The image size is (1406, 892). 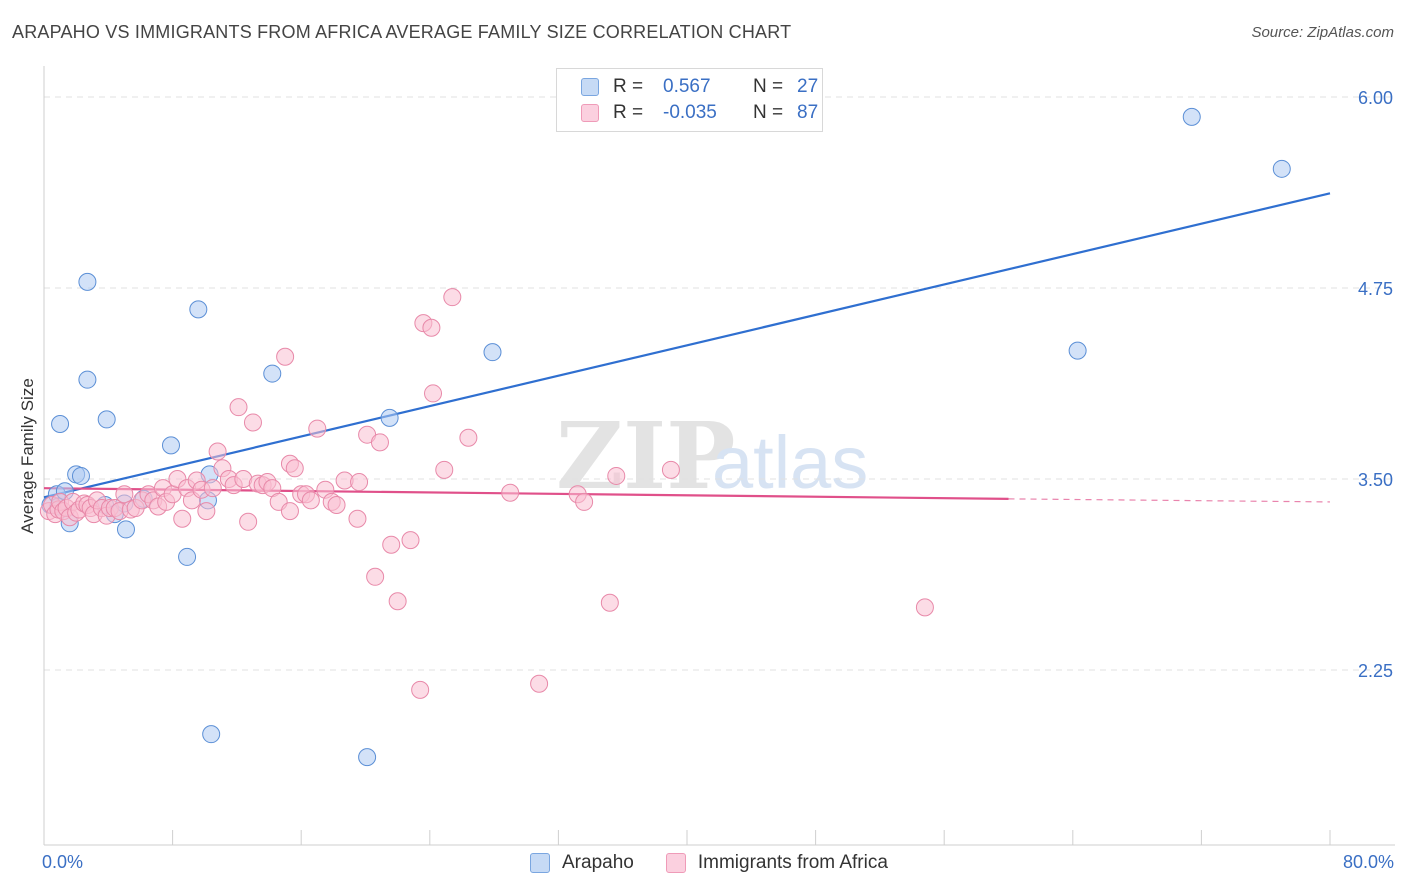 What do you see at coordinates (690, 112) in the screenshot?
I see `legend-r-value: -0.035` at bounding box center [690, 112].